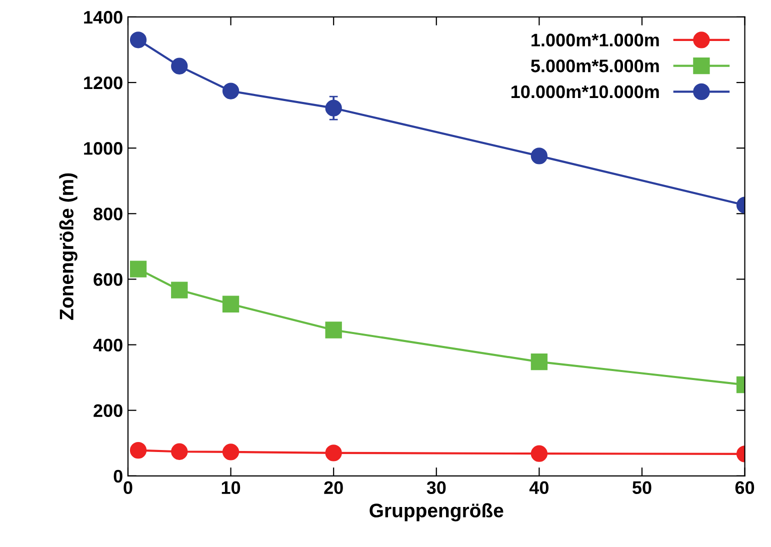 The height and width of the screenshot is (547, 771). Describe the element at coordinates (231, 487) in the screenshot. I see `x-tick-label: 10` at that location.